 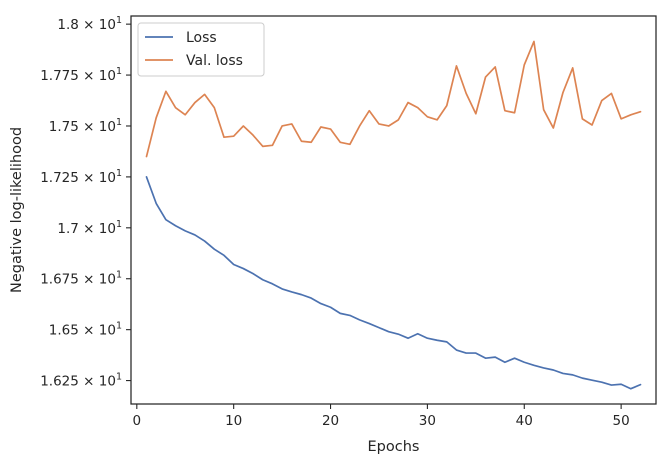 What do you see at coordinates (59, 382) in the screenshot?
I see `y-tick-mantissa: 1.625` at bounding box center [59, 382].